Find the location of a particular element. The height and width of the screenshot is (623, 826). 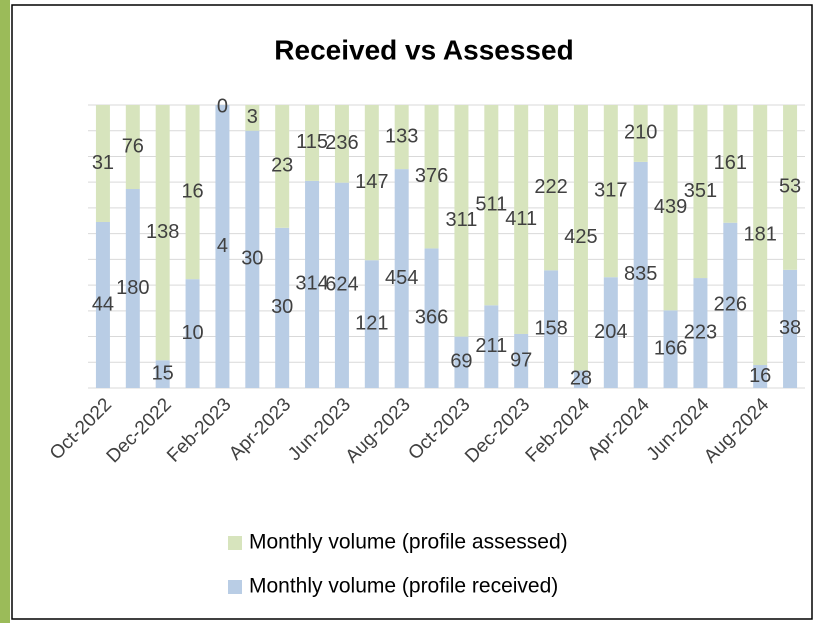

legend-label: Monthly volume (profile received) is located at coordinates (403, 586).